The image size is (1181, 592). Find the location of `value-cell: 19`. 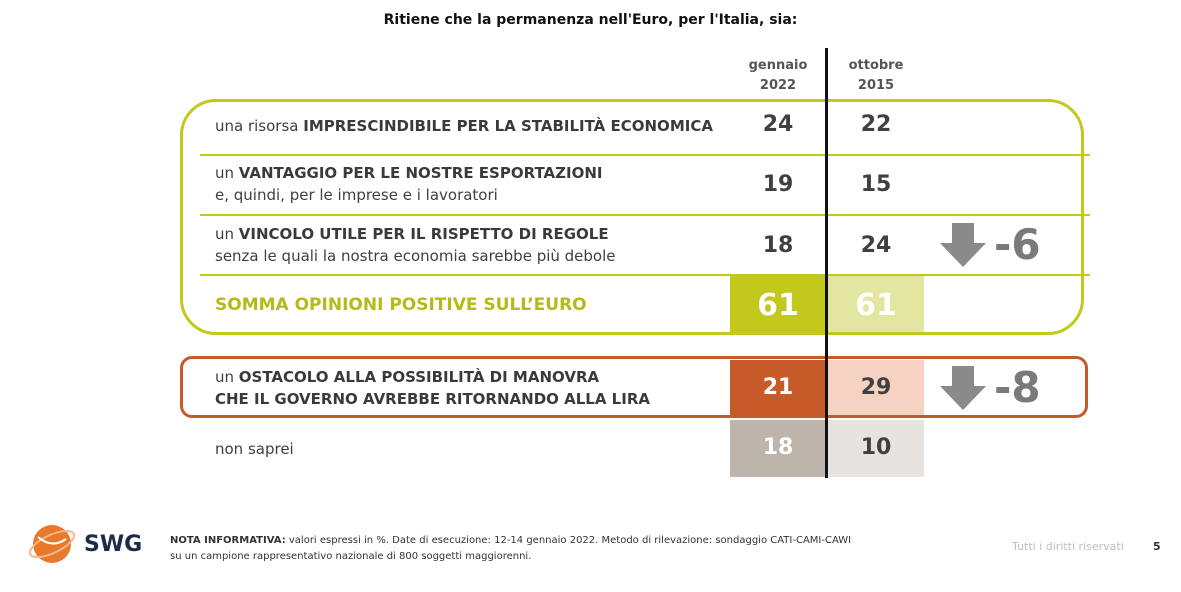

value-cell: 19 is located at coordinates (778, 184).